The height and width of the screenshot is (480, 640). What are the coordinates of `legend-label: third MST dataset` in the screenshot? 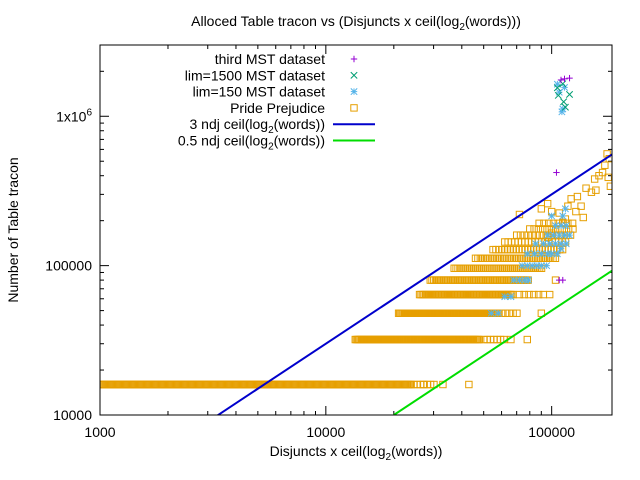 It's located at (270, 59).